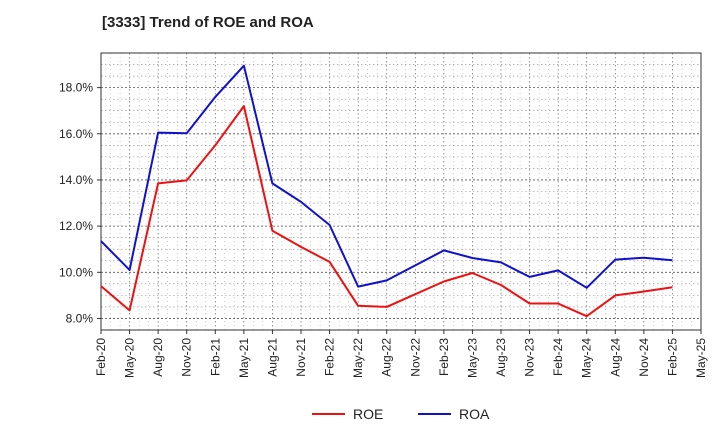  What do you see at coordinates (187, 357) in the screenshot?
I see `x-tick-label: Nov-20` at bounding box center [187, 357].